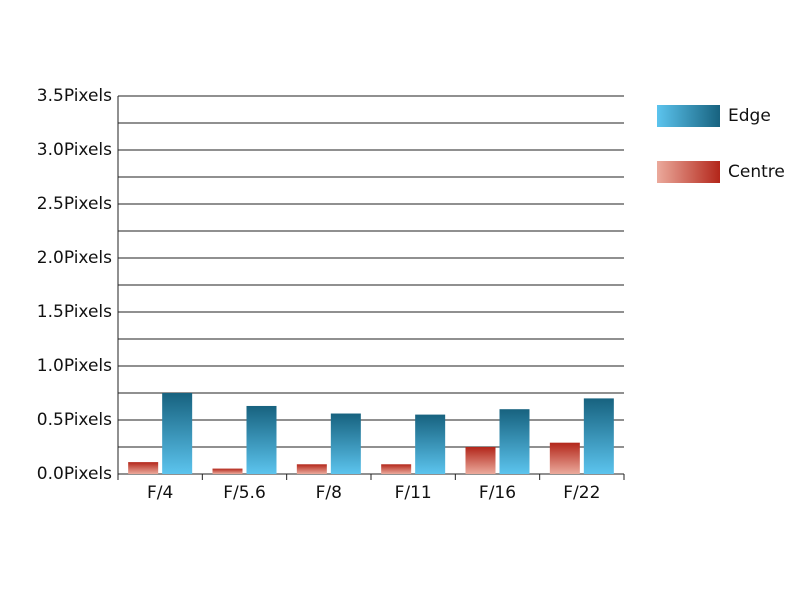  What do you see at coordinates (756, 172) in the screenshot?
I see `legend-label: Centre` at bounding box center [756, 172].